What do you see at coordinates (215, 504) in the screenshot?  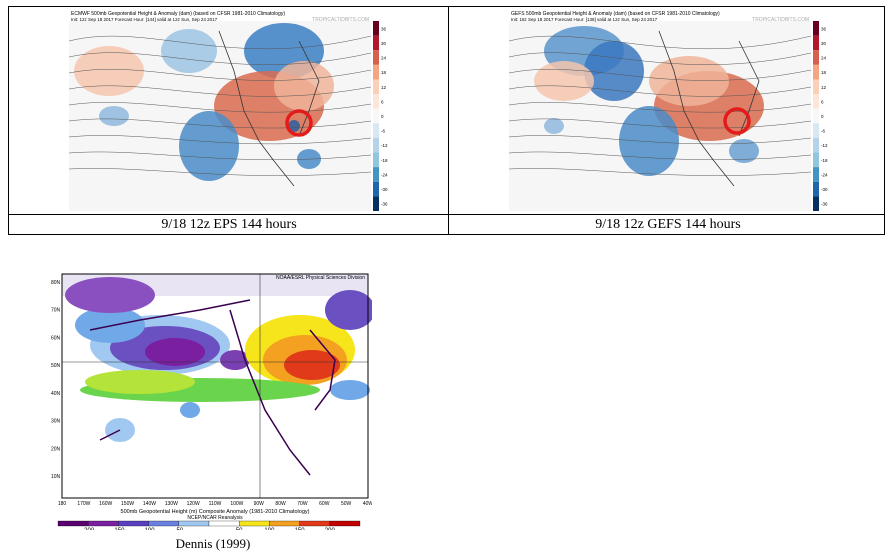 I see `lon-label: 110W` at bounding box center [215, 504].